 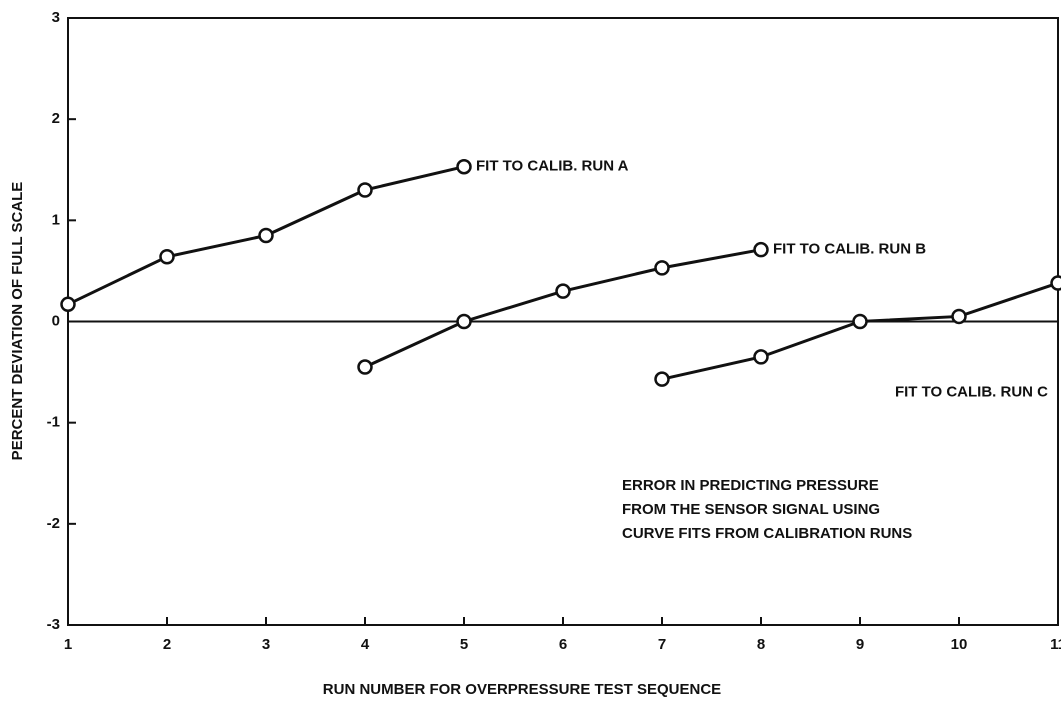 What do you see at coordinates (56, 320) in the screenshot?
I see `y-tick-label: 0` at bounding box center [56, 320].